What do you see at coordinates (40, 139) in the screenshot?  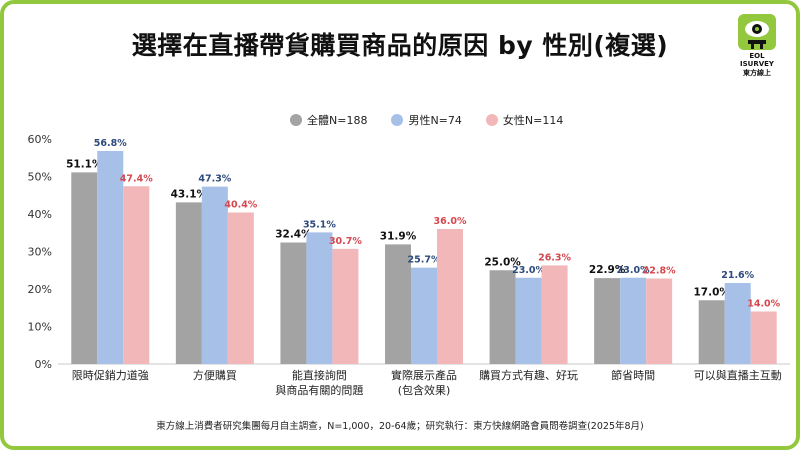 I see `y-tick-label: 60%` at bounding box center [40, 139].